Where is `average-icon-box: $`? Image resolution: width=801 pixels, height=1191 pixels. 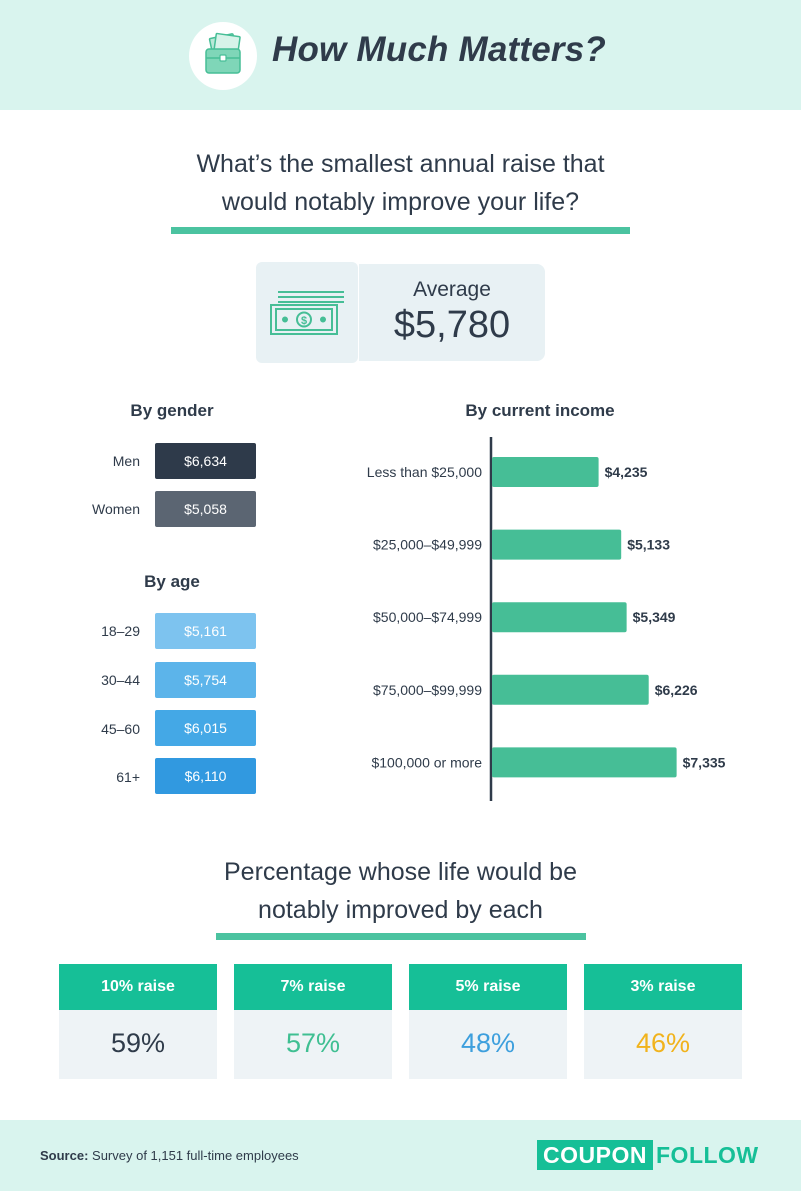 average-icon-box: $ is located at coordinates (307, 312).